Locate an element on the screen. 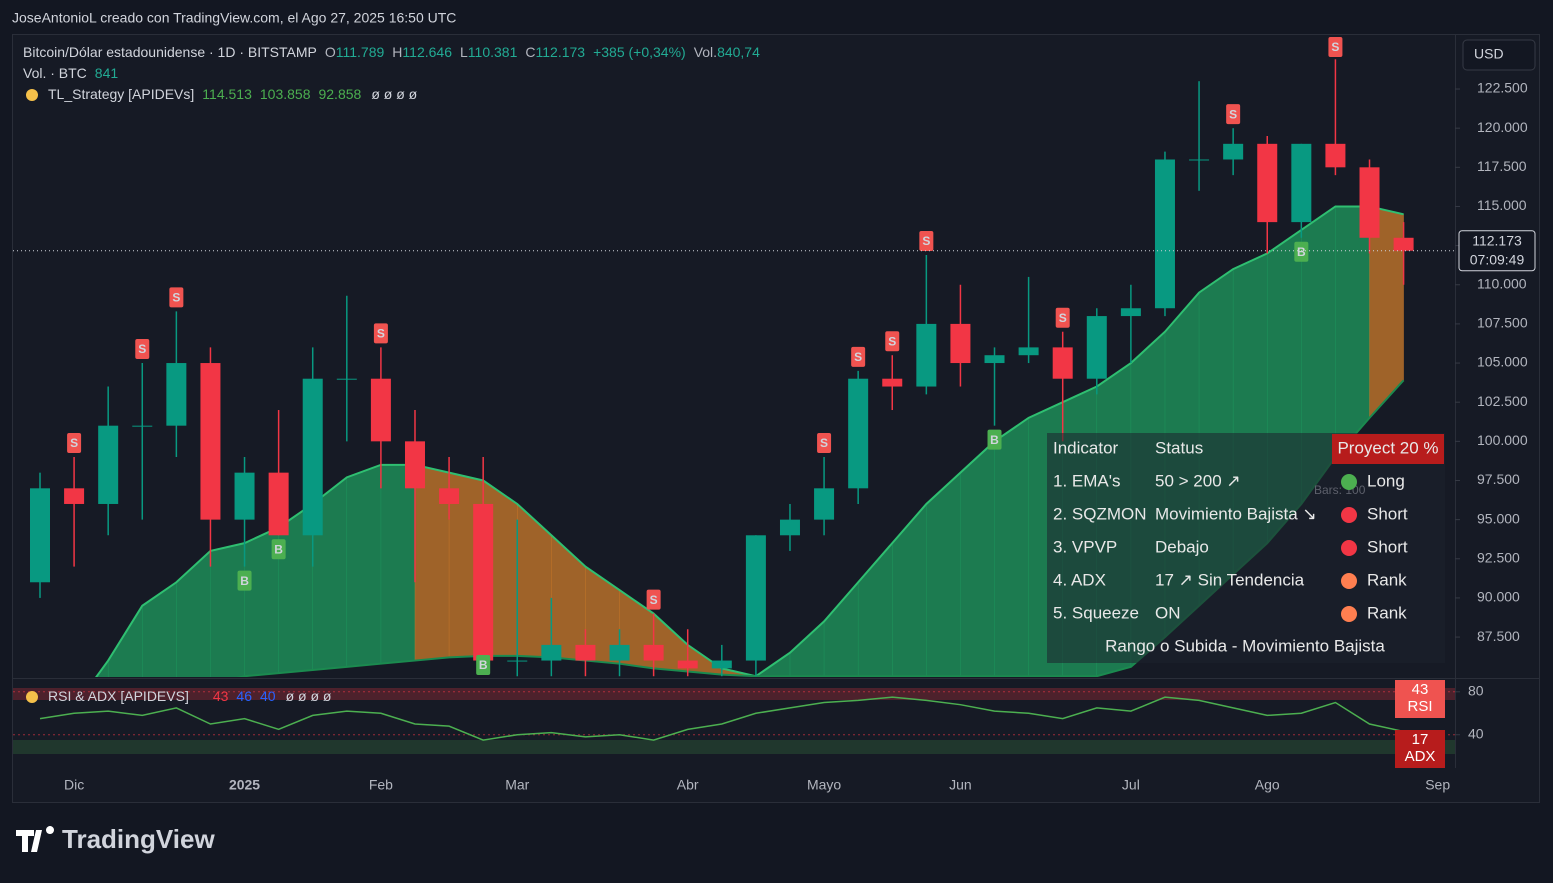  rsi-icon is located at coordinates (32, 697).